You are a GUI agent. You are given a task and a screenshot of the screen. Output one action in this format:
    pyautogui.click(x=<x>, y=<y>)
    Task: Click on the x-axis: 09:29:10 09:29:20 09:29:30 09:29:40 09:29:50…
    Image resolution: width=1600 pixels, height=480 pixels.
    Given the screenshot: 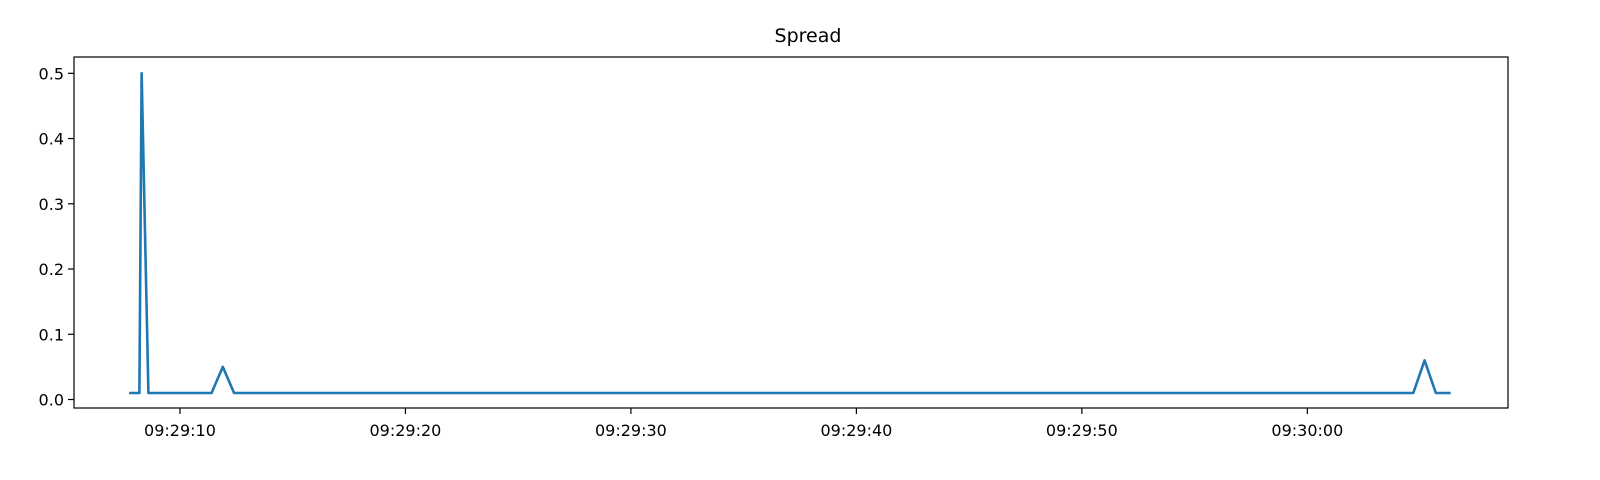 What is the action you would take?
    pyautogui.click(x=743, y=424)
    